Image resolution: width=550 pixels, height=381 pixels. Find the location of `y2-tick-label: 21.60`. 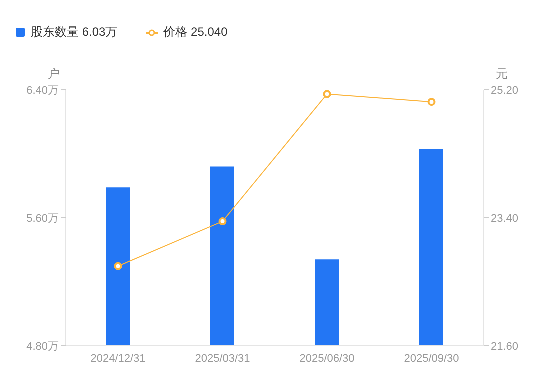

y2-tick-label: 21.60 is located at coordinates (505, 346).